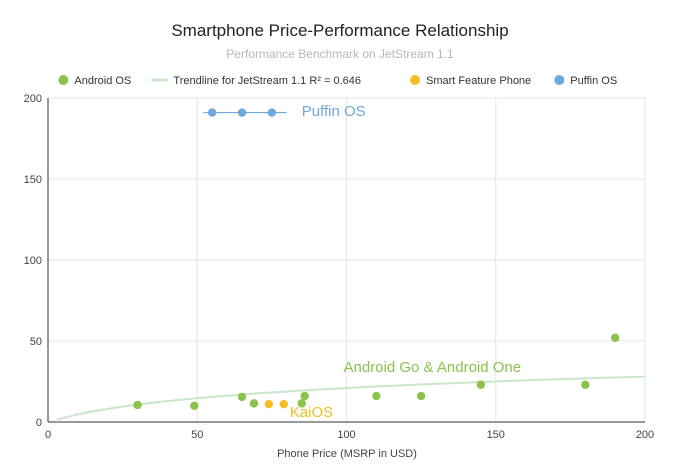 Image resolution: width=680 pixels, height=473 pixels. What do you see at coordinates (267, 81) in the screenshot?
I see `legend-label: Trendline for JetStream 1.1 R² = 0.646` at bounding box center [267, 81].